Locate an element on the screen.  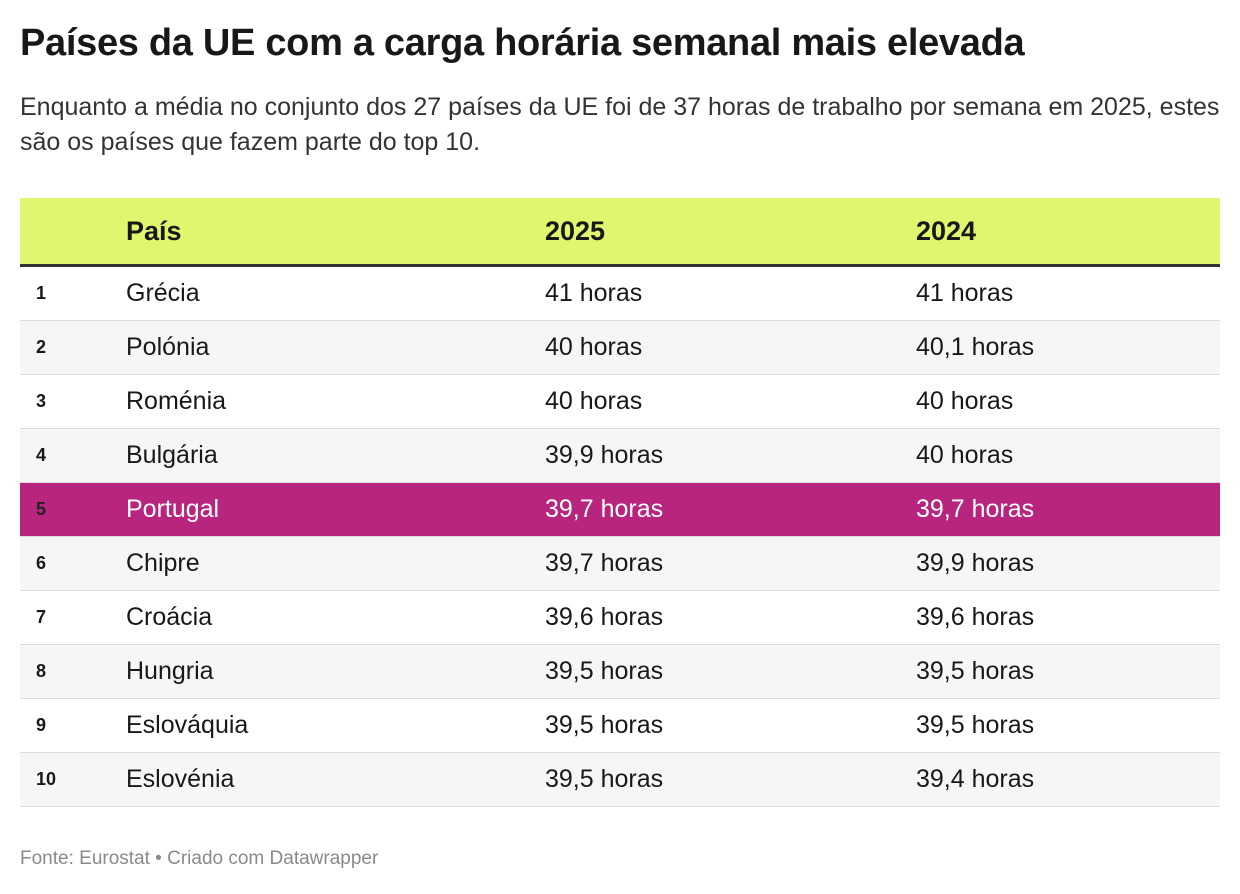
table-cell: Eslováquia is located at coordinates (335, 725).